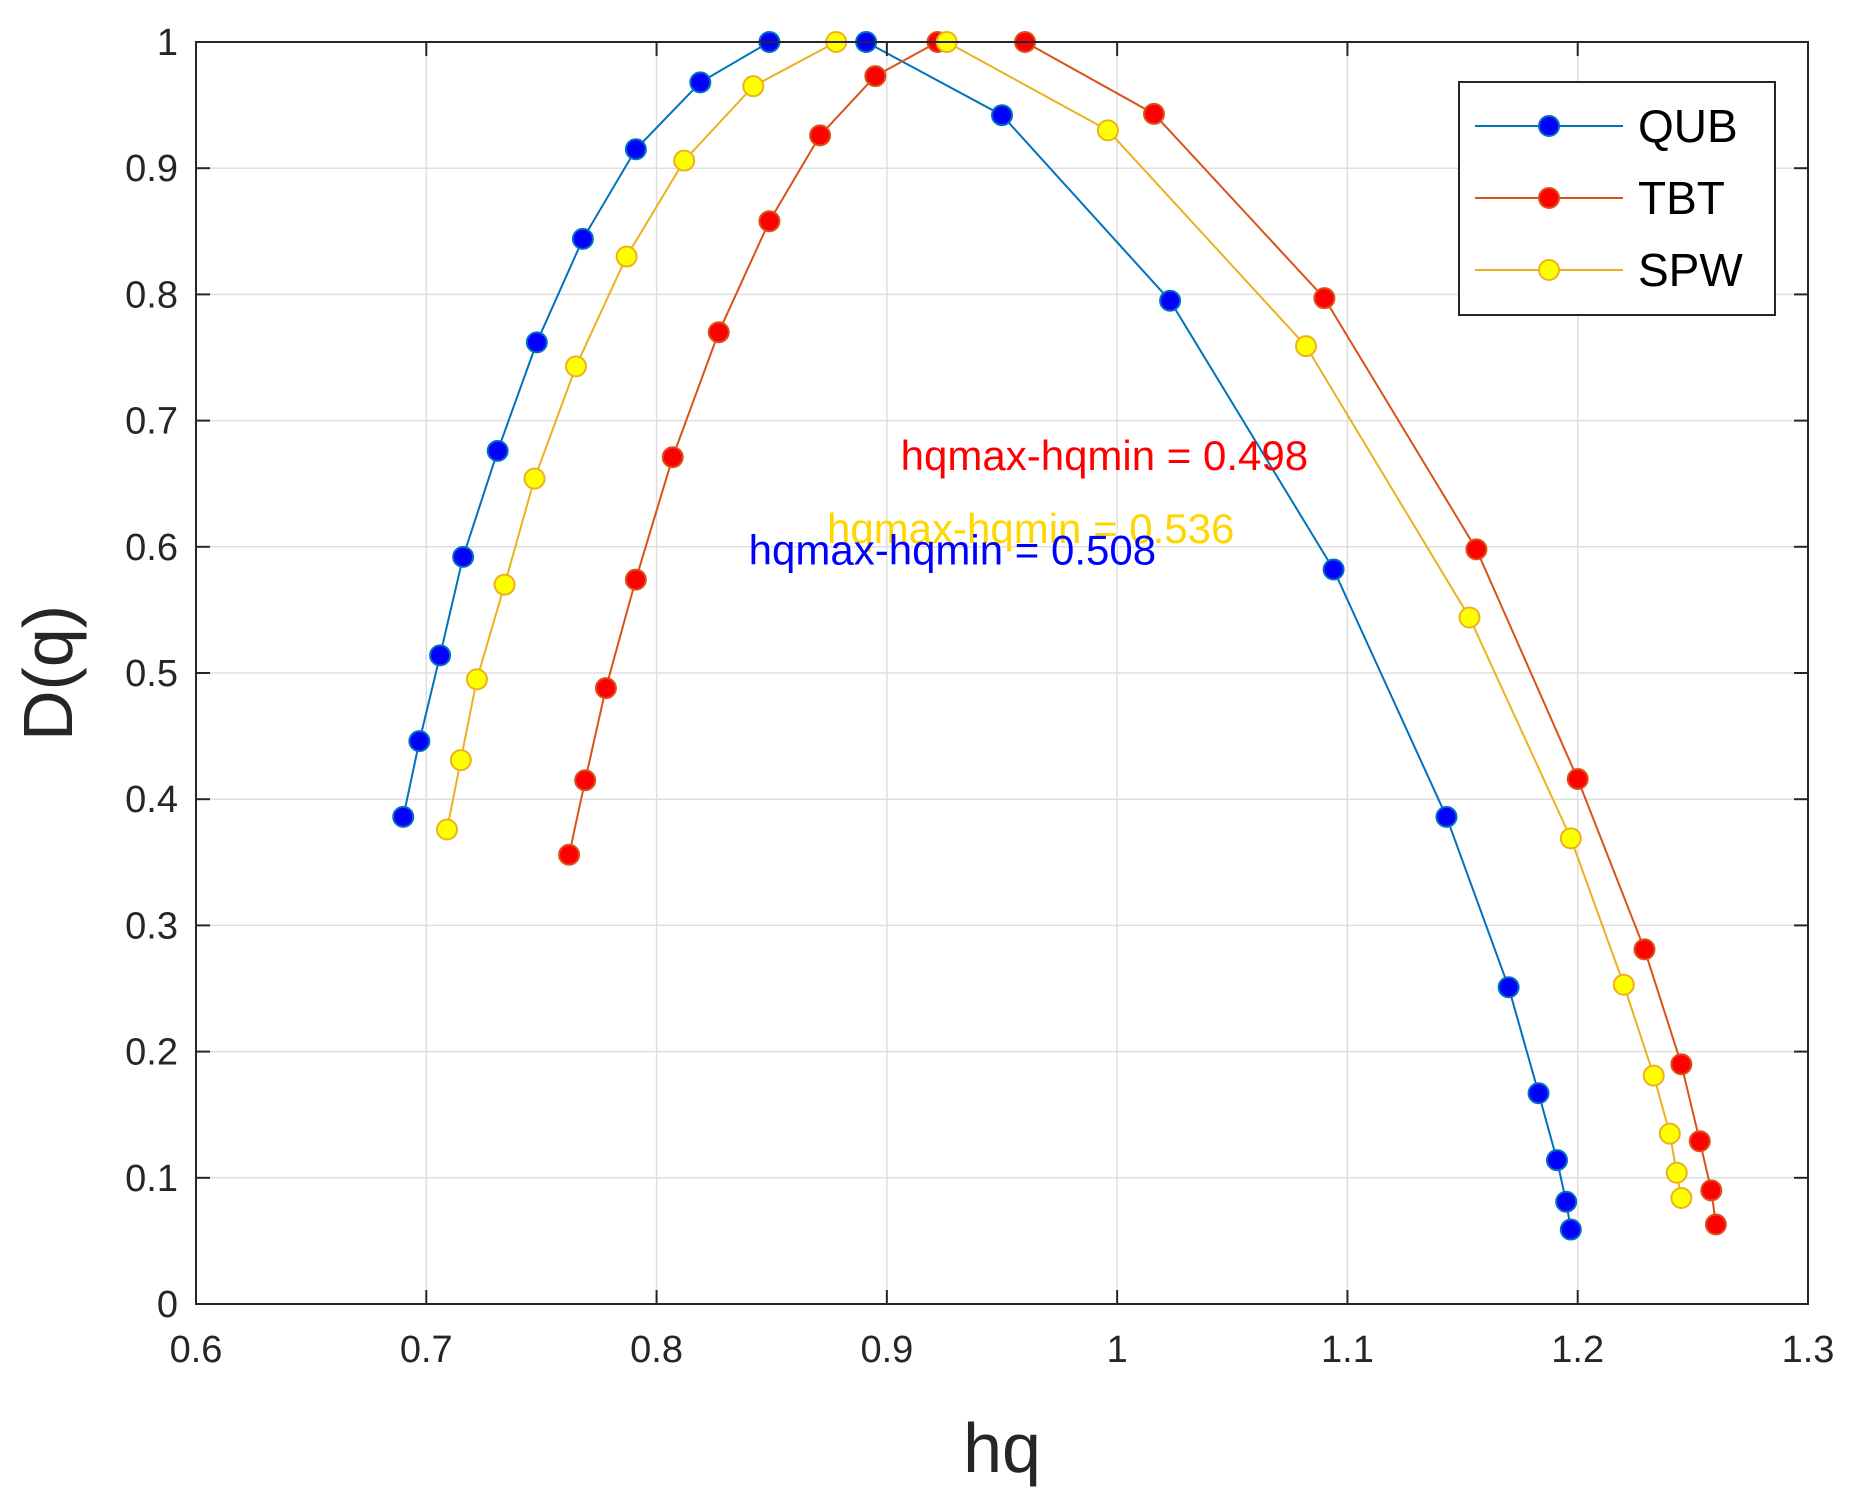 This screenshot has width=1854, height=1504. I want to click on y-tick-label: 0.8, so click(151, 295).